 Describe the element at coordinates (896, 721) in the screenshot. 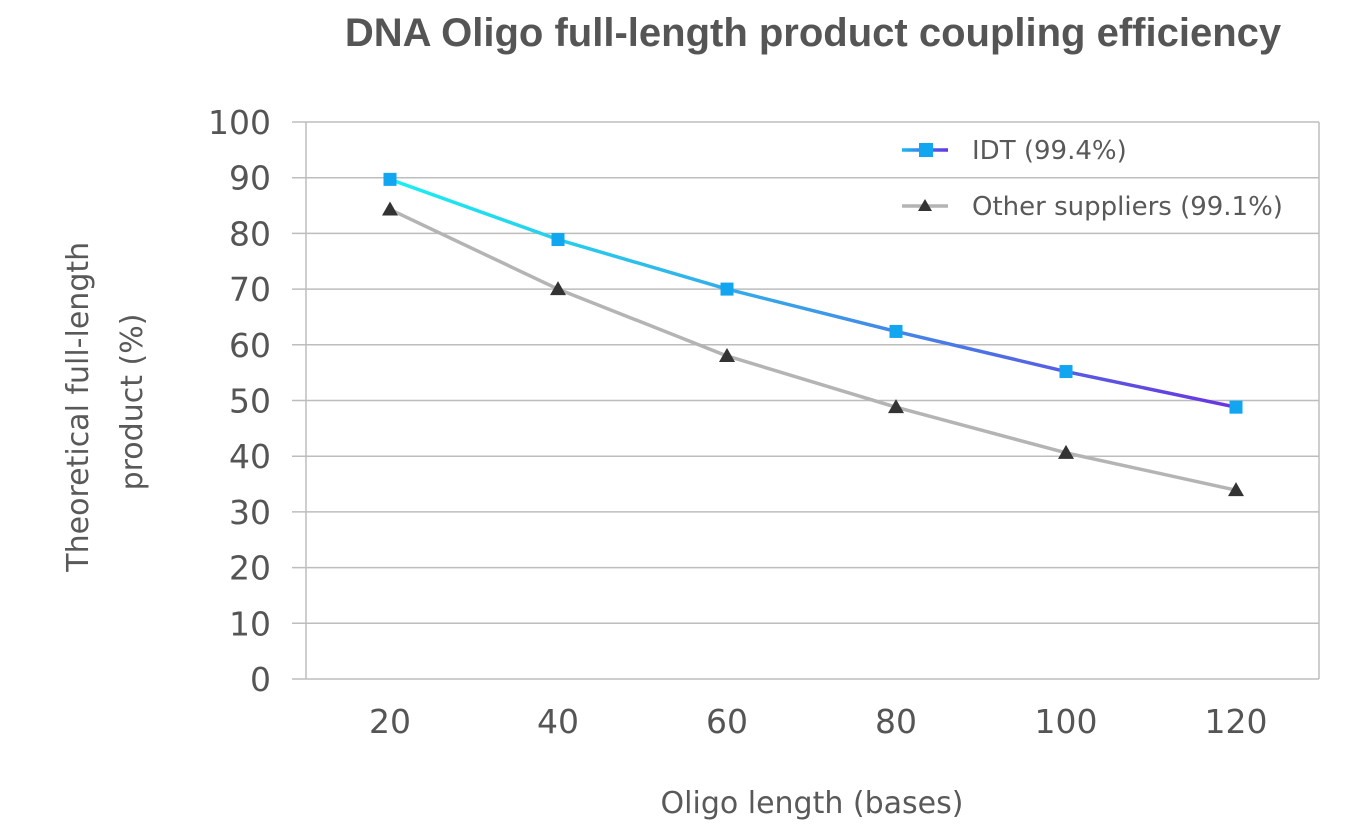

I see `x-tick-label: 80` at that location.